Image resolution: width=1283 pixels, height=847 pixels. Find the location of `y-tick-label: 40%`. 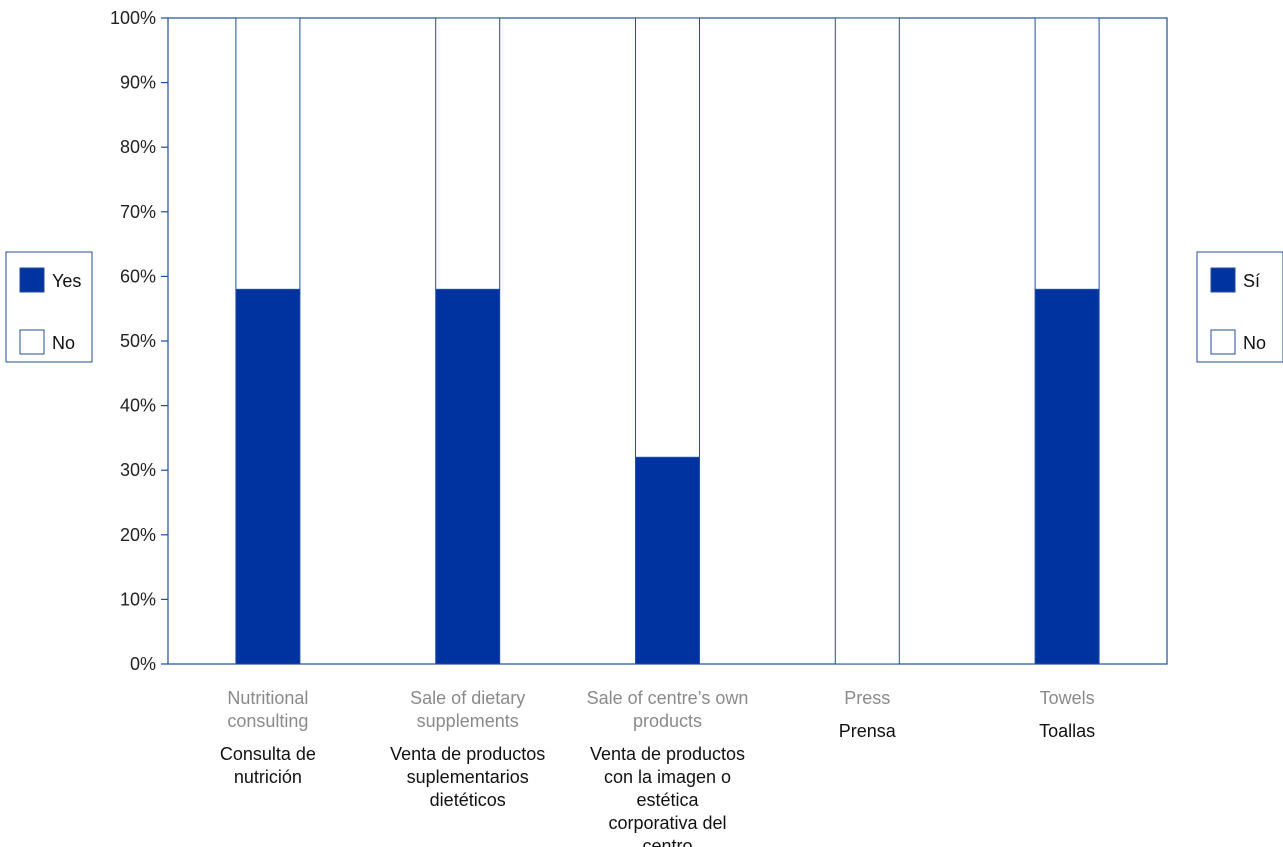

y-tick-label: 40% is located at coordinates (138, 406).